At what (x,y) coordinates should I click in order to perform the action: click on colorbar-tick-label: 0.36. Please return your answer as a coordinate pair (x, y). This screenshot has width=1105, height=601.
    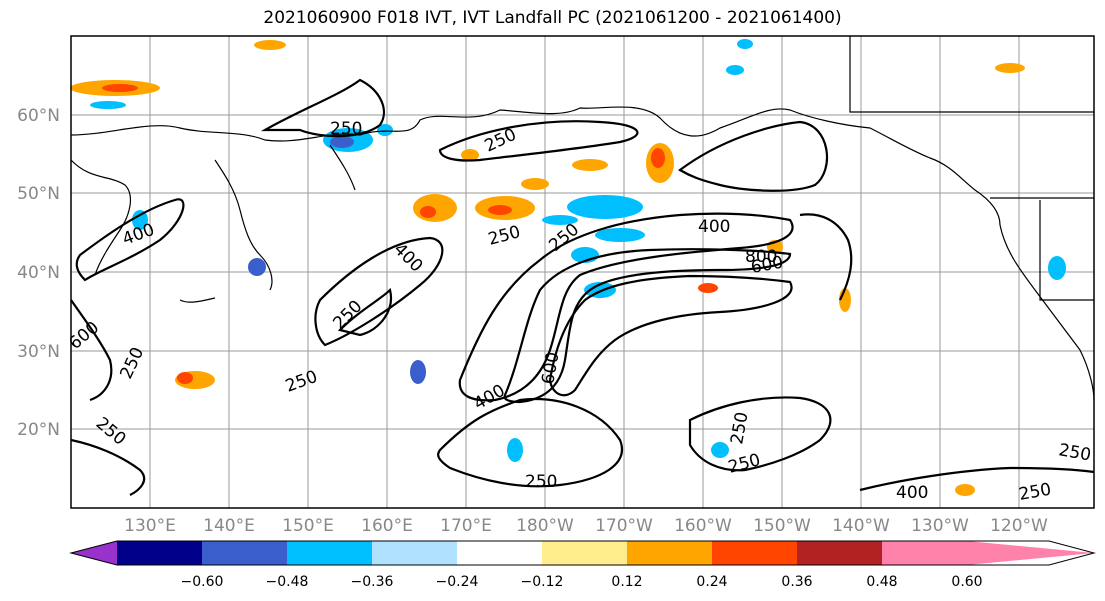
    Looking at the image, I should click on (796, 582).